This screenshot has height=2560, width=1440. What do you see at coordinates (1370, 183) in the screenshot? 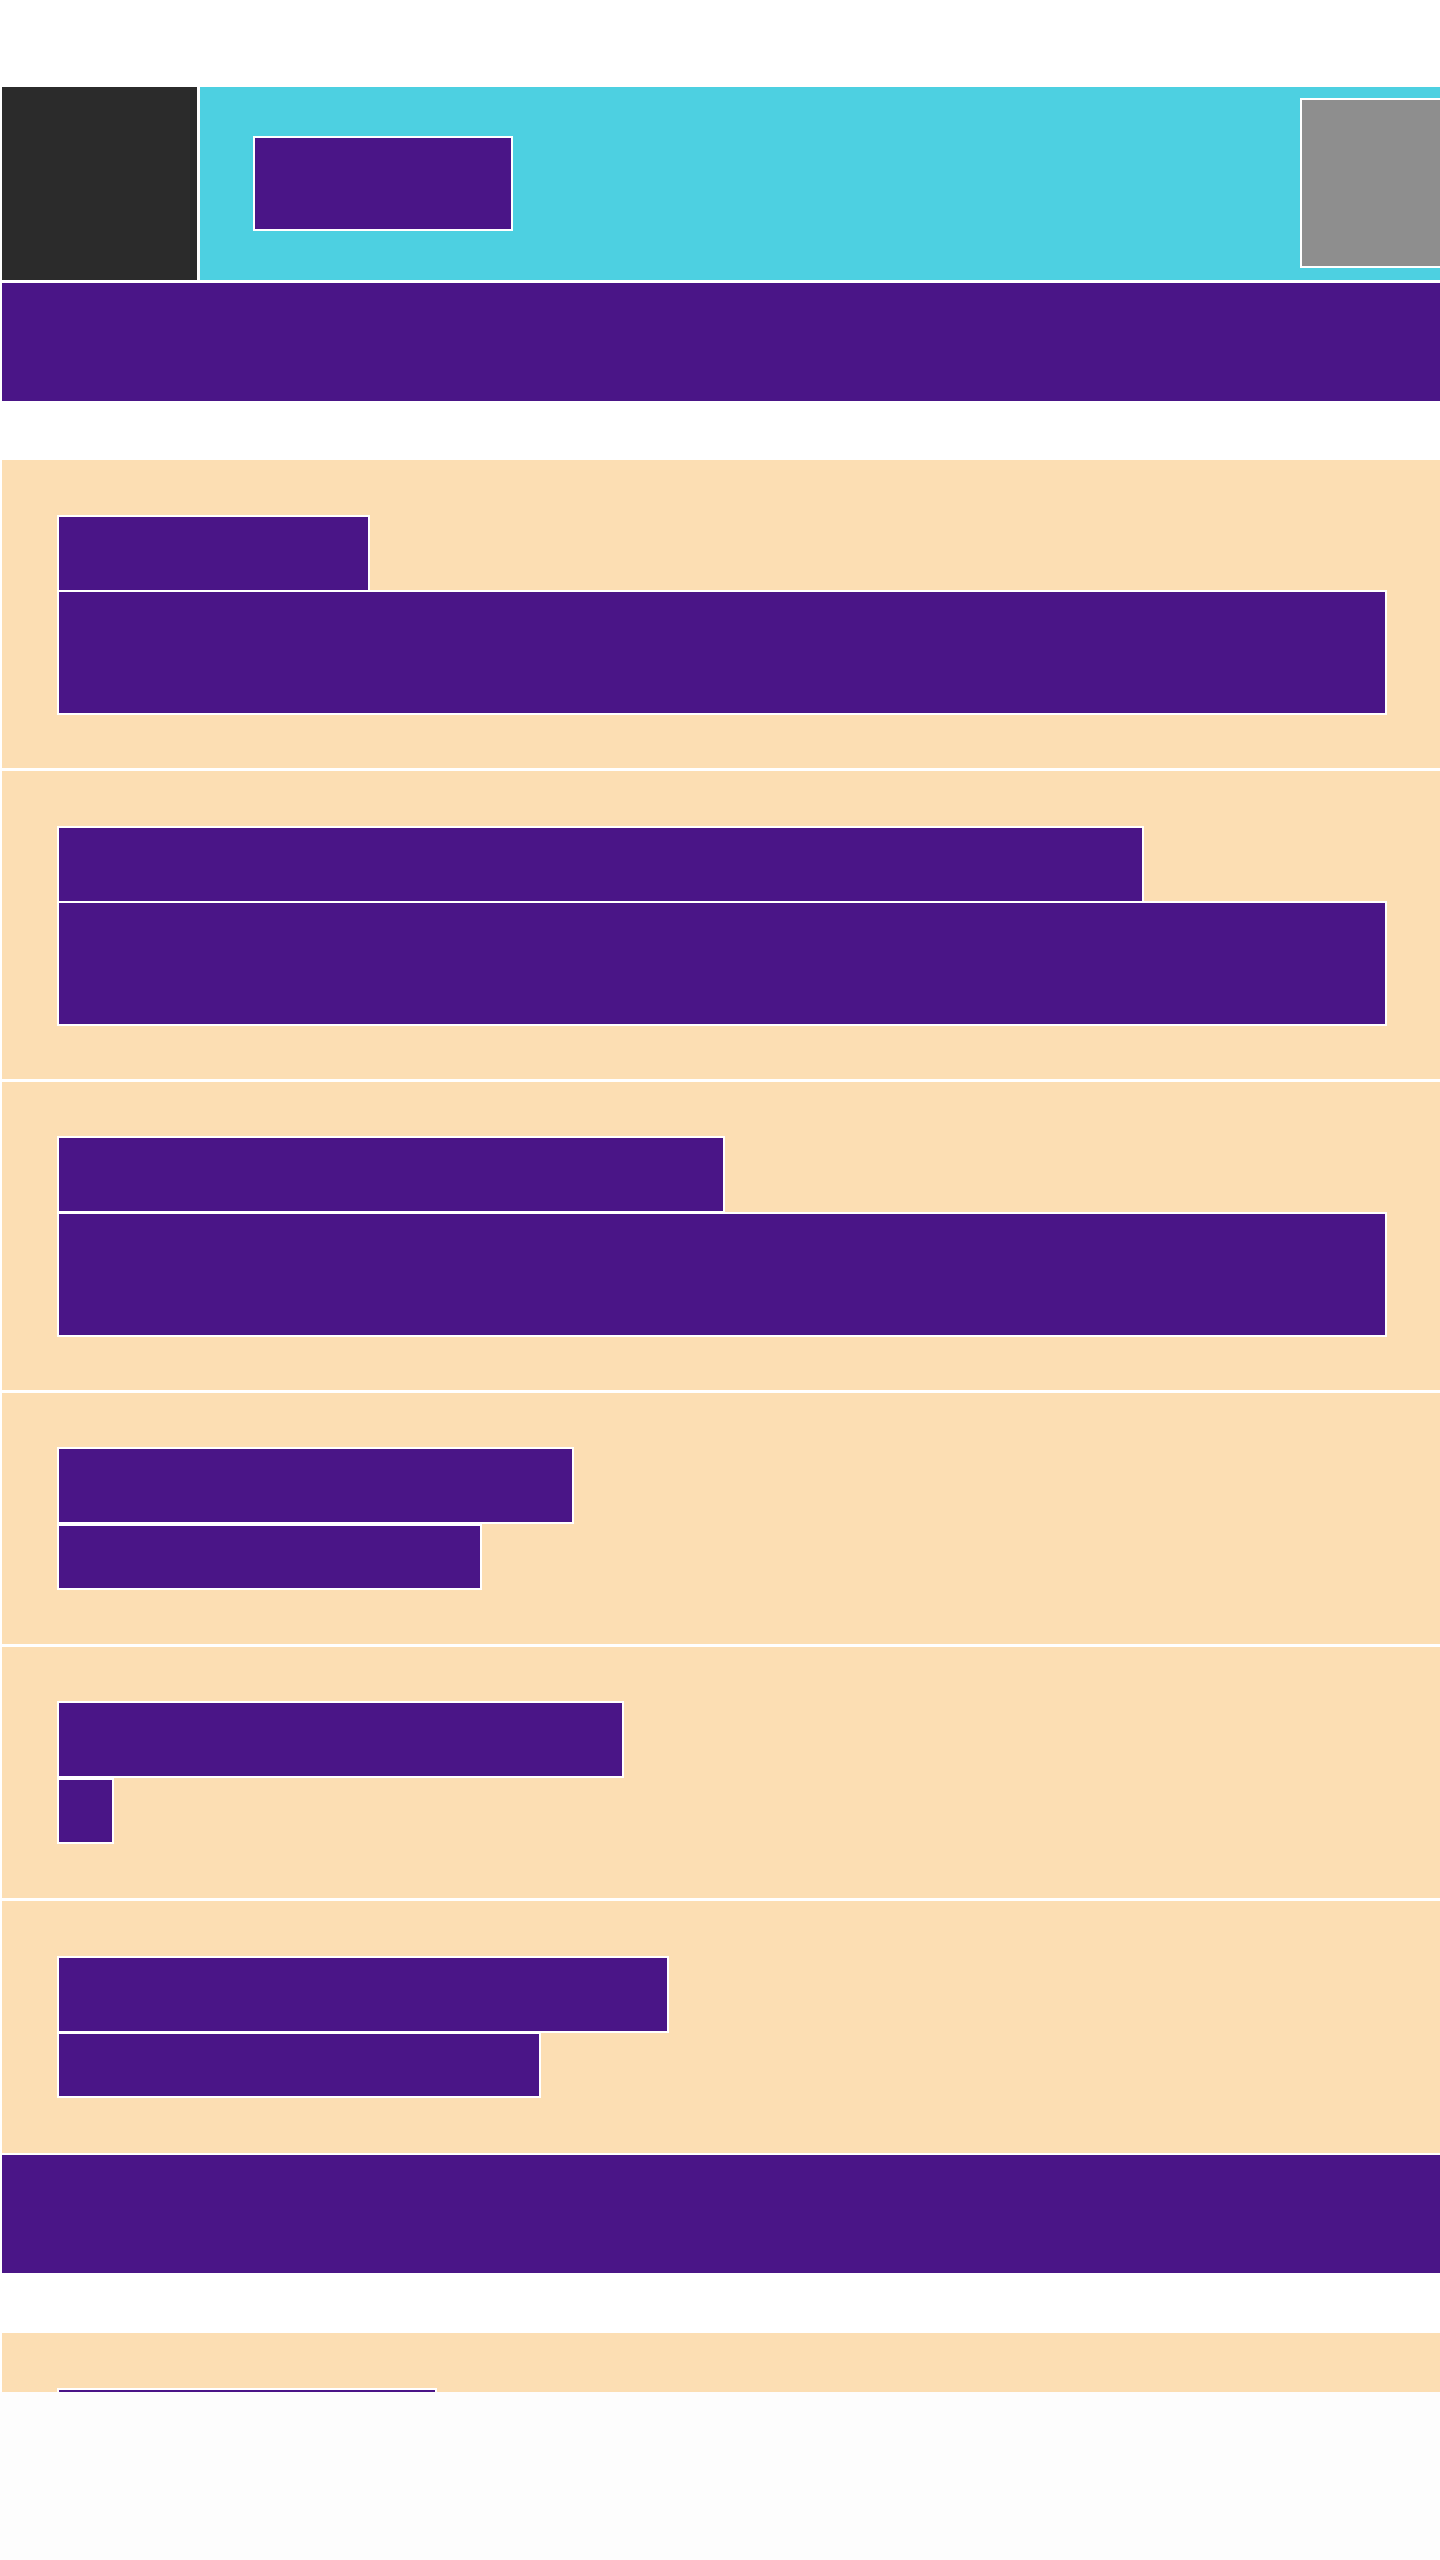
I see `avatar` at bounding box center [1370, 183].